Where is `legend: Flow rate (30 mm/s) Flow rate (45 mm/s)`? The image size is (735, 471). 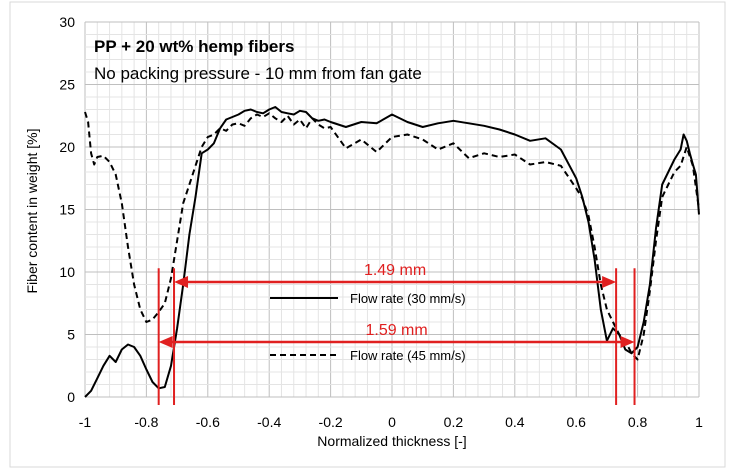
legend: Flow rate (30 mm/s) Flow rate (45 mm/s) is located at coordinates (368, 327).